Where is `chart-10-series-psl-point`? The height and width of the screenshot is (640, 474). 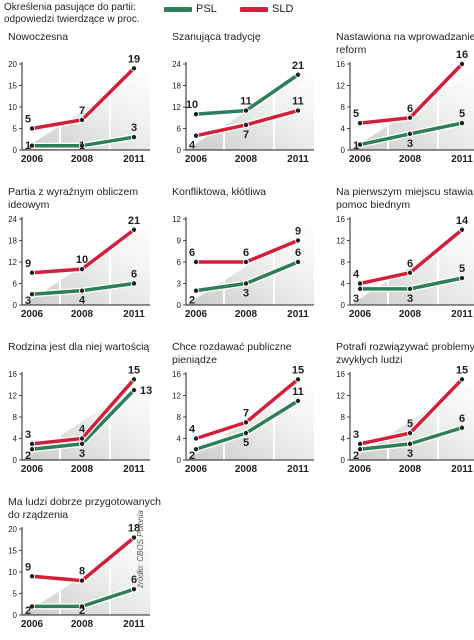 chart-10-series-psl-point is located at coordinates (31, 606).